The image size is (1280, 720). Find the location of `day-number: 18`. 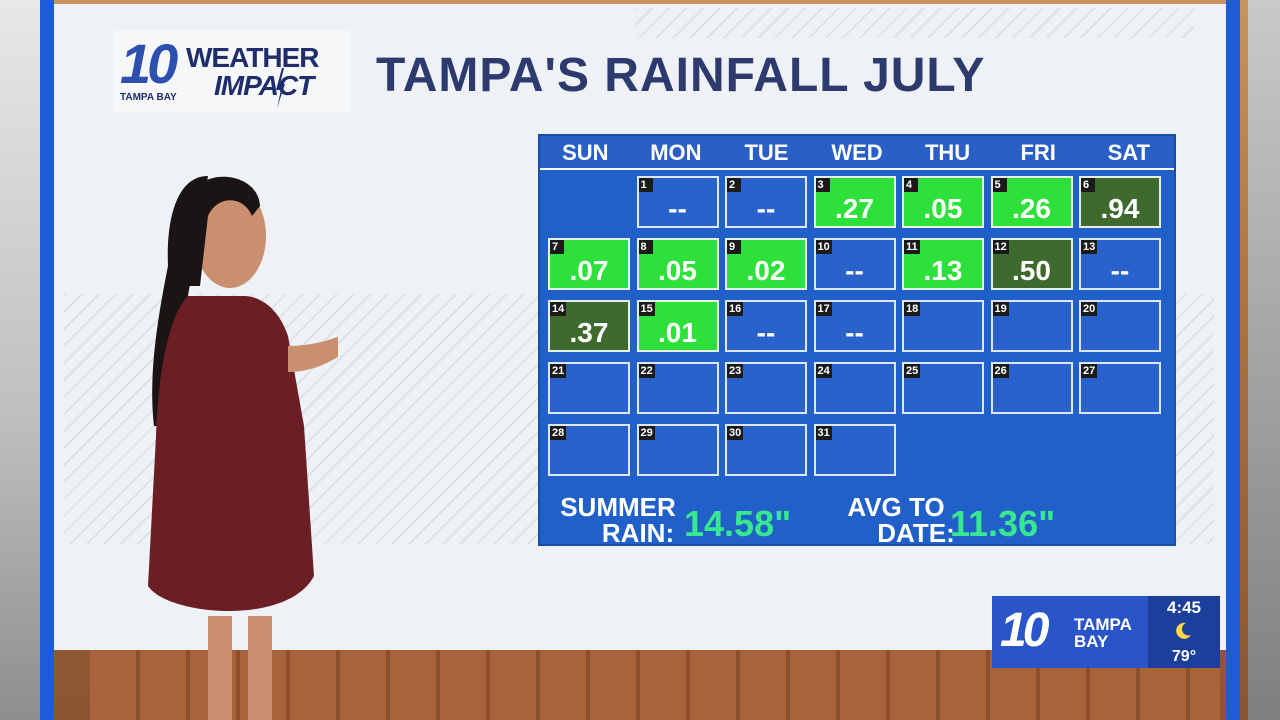

day-number: 18 is located at coordinates (912, 309).